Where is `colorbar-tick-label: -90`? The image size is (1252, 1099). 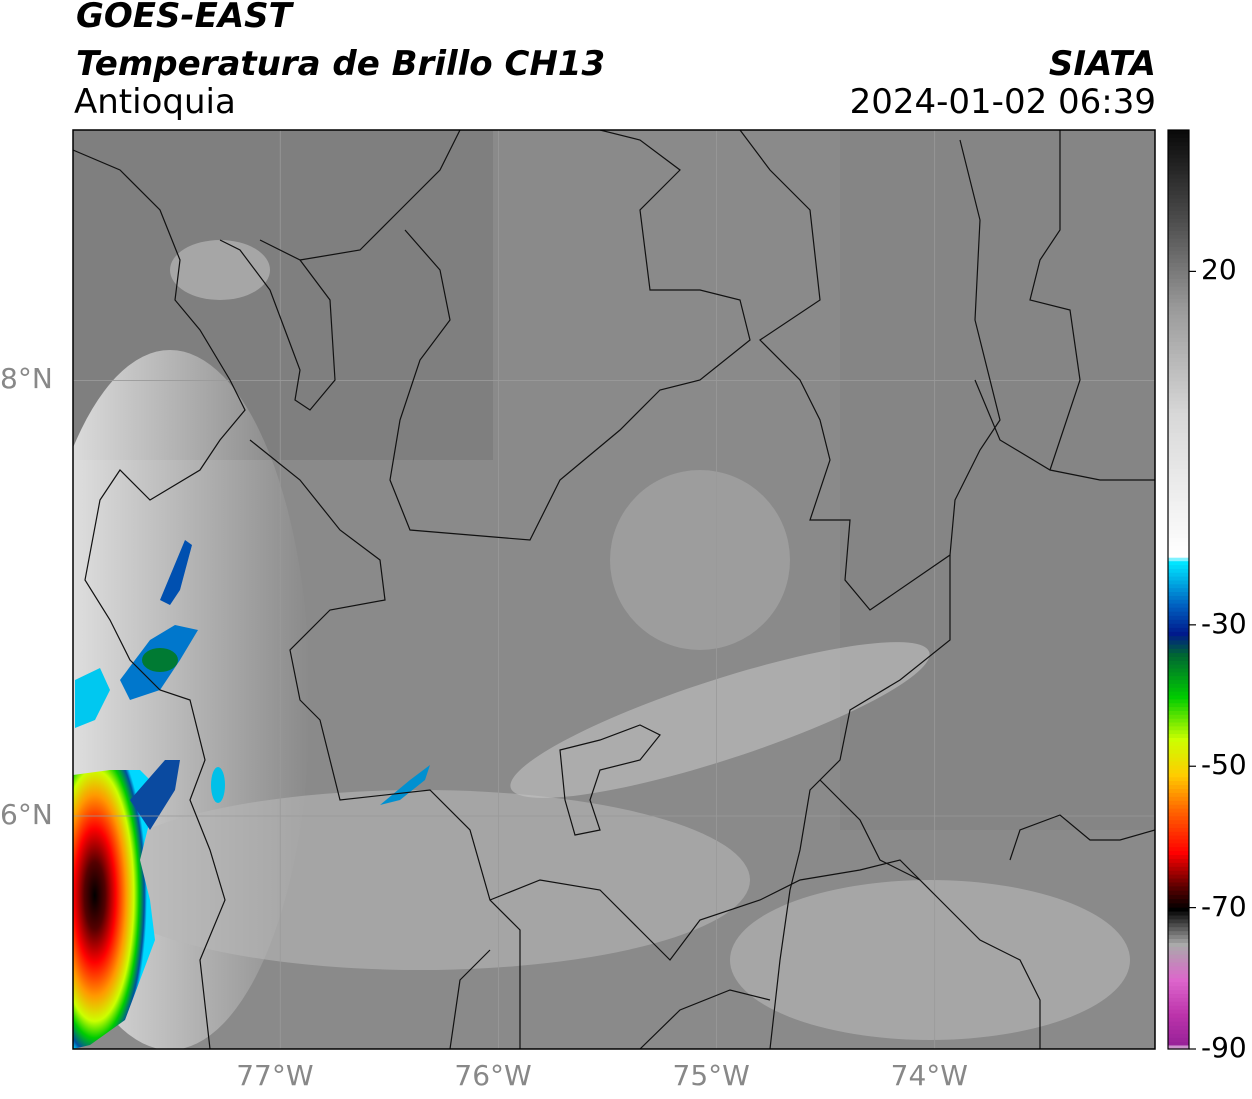
colorbar-tick-label: -90 is located at coordinates (1224, 1047).